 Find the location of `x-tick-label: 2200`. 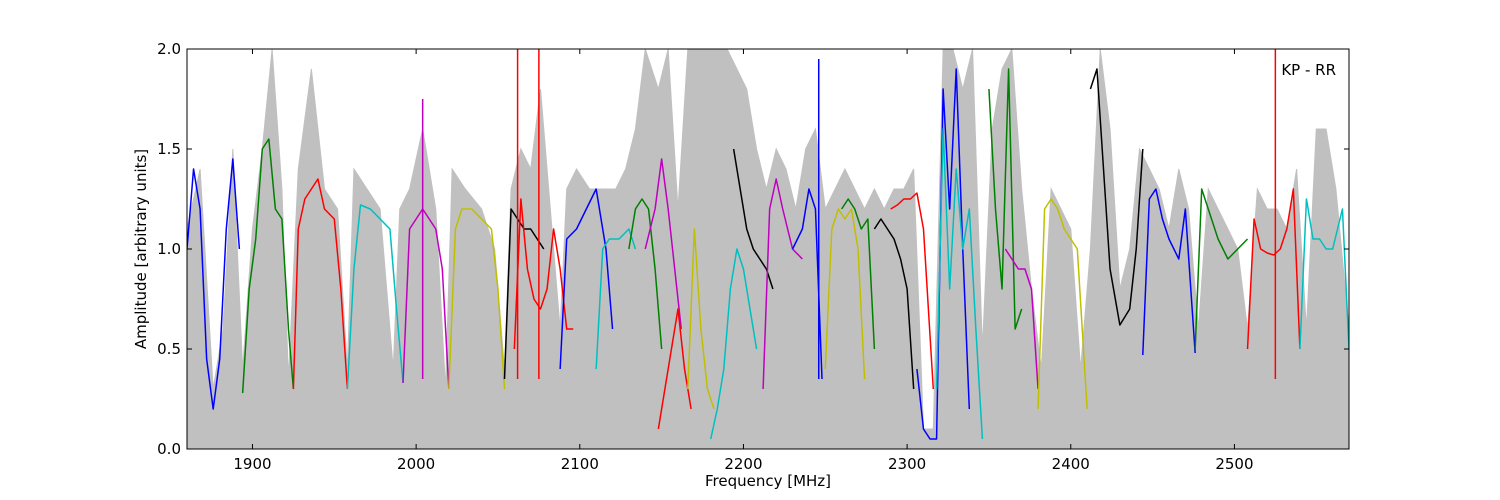

x-tick-label: 2200 is located at coordinates (743, 464).